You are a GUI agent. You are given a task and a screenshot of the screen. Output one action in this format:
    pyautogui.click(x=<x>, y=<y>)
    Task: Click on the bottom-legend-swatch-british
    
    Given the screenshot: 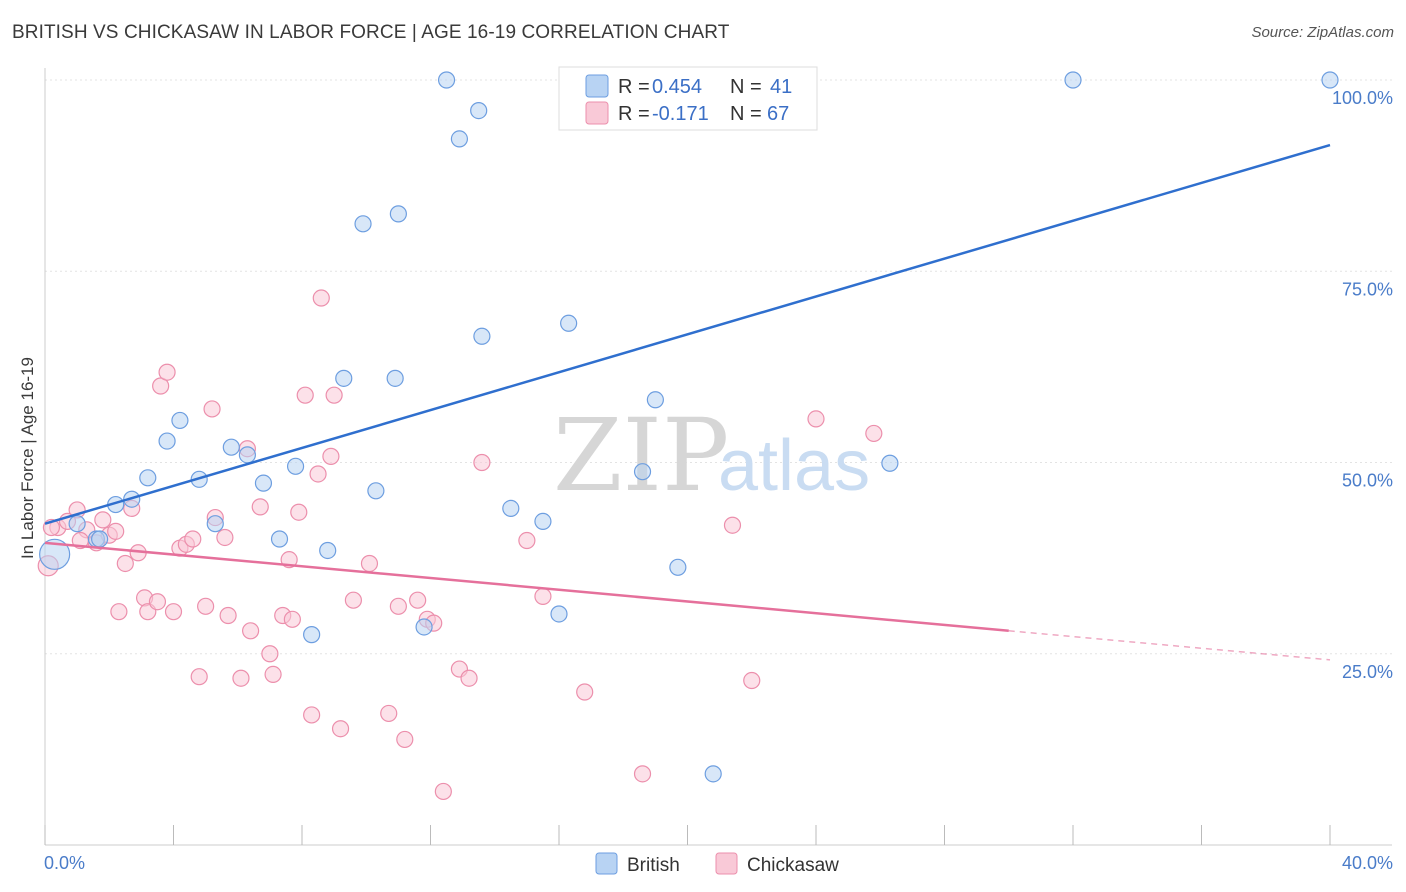 What is the action you would take?
    pyautogui.click(x=606, y=863)
    